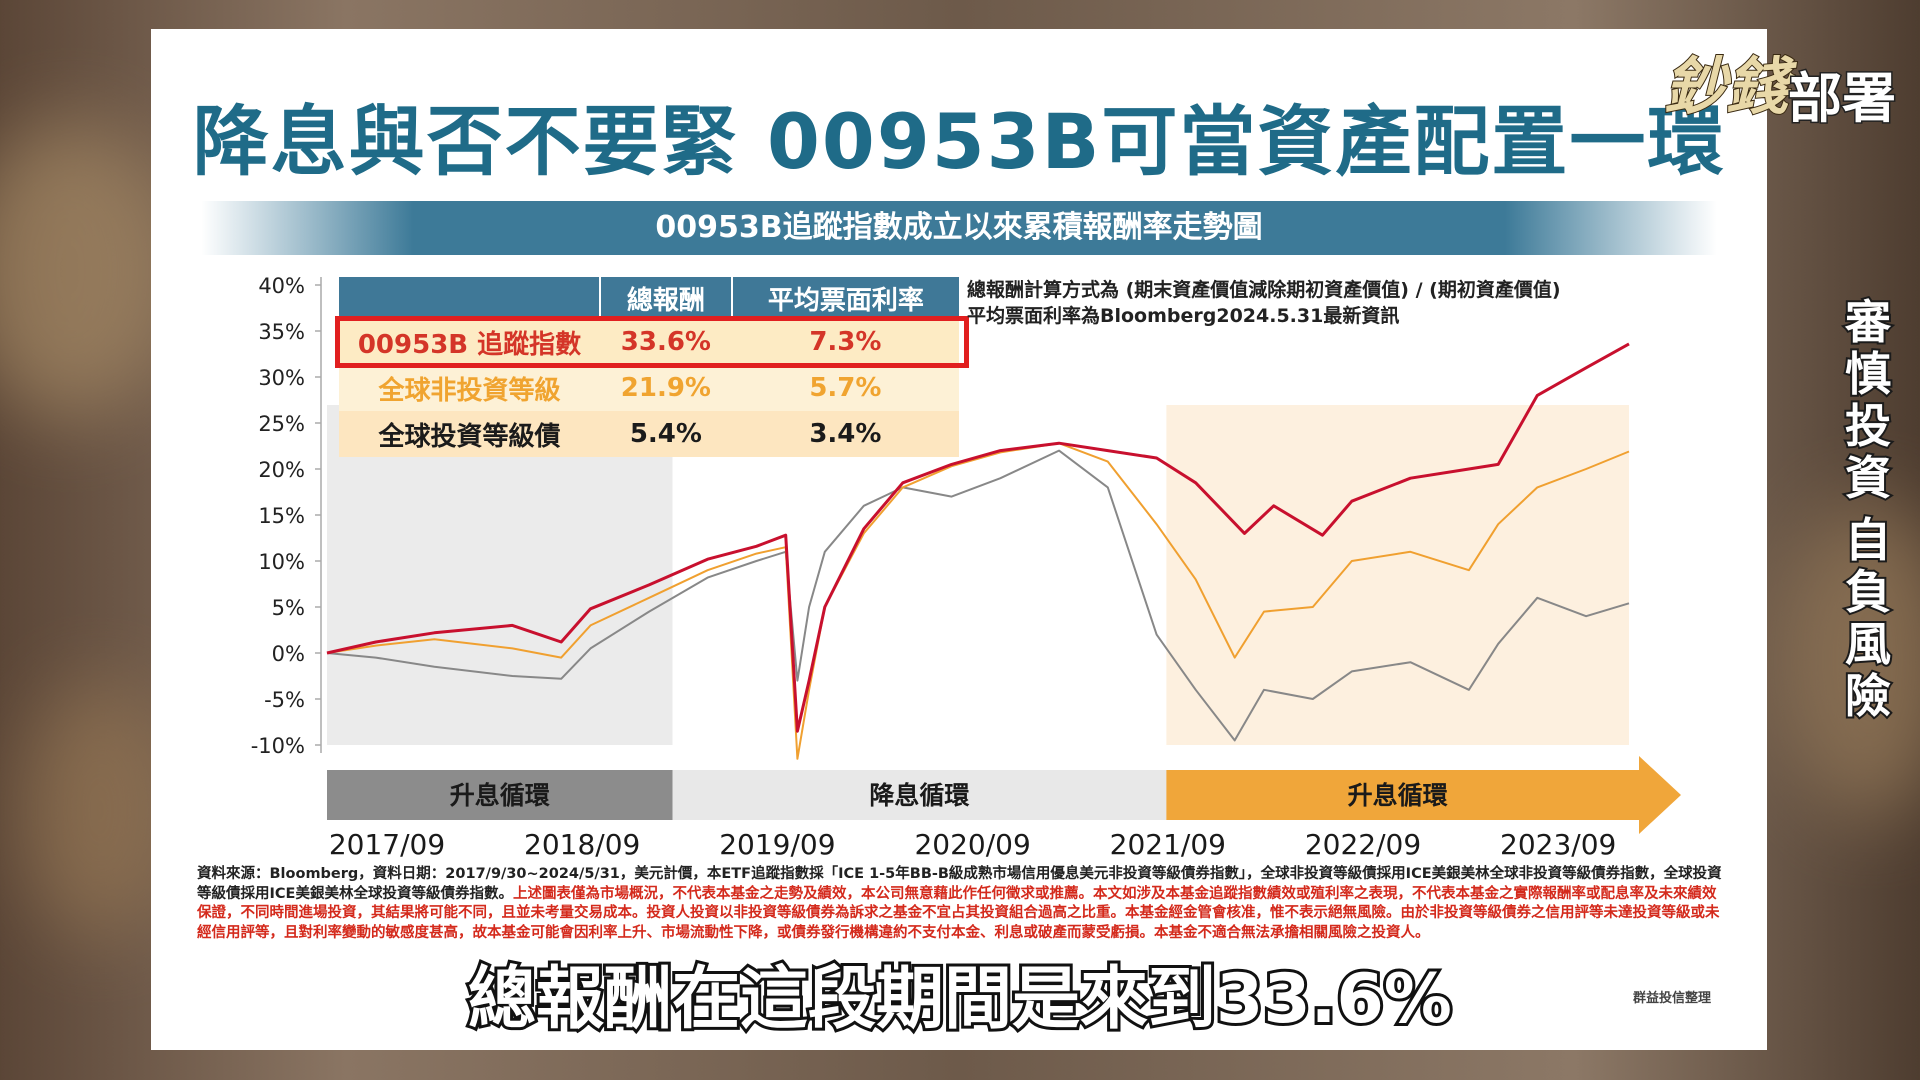 Image resolution: width=1920 pixels, height=1080 pixels. Describe the element at coordinates (1868, 426) in the screenshot. I see `side-char: 投` at that location.